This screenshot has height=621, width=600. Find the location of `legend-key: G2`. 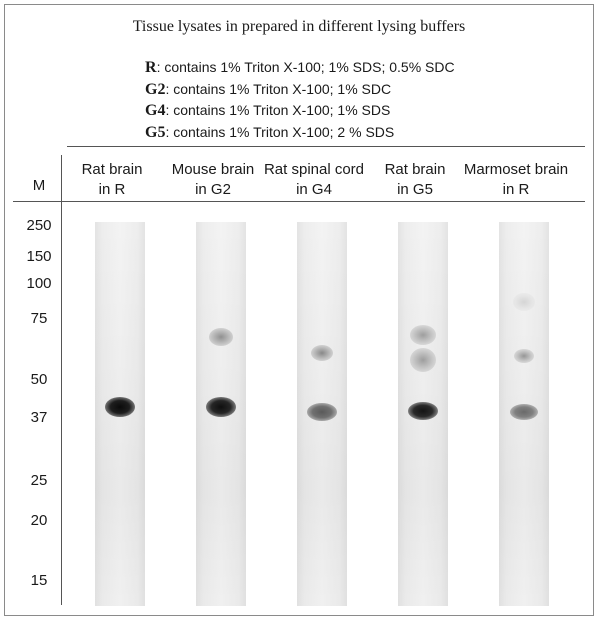

legend-key: G2 is located at coordinates (155, 89).